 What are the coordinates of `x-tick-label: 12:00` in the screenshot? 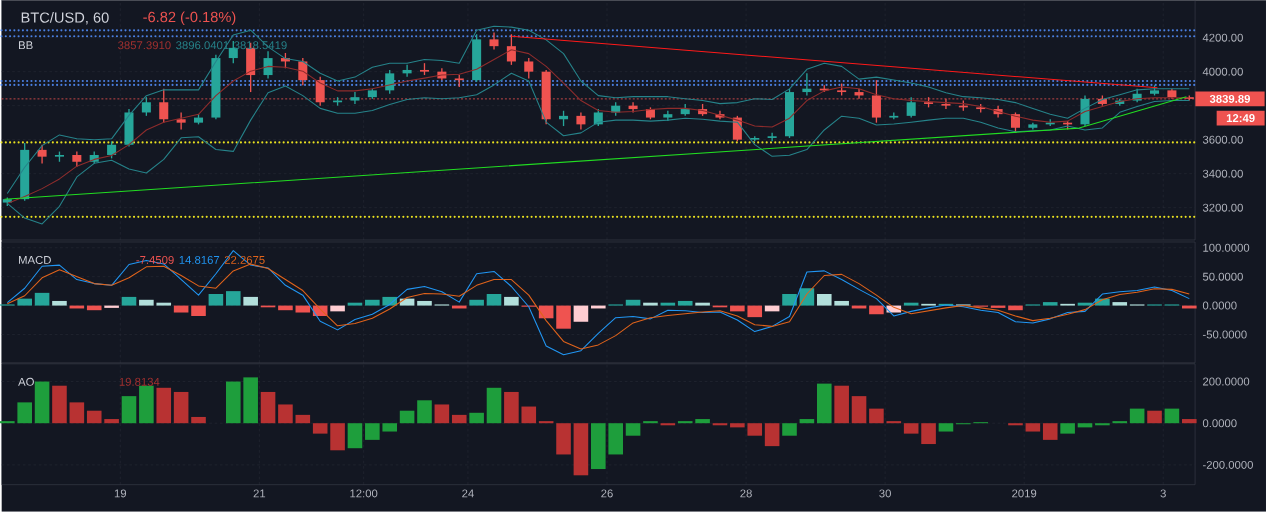 It's located at (364, 493).